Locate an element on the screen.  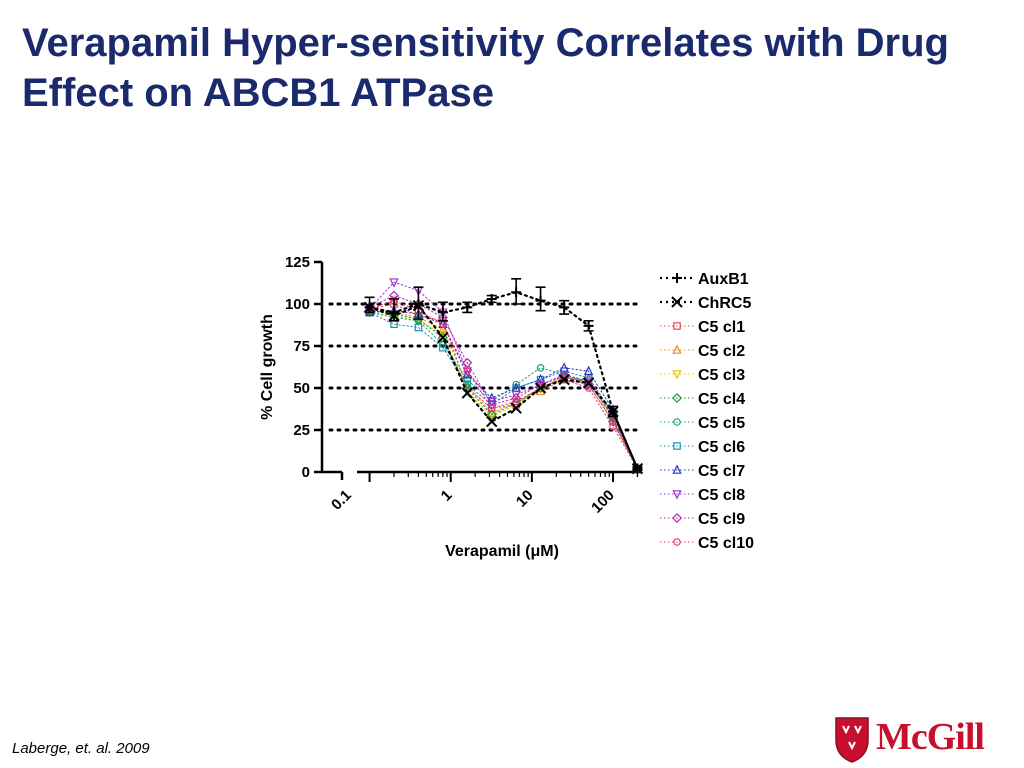
legend-label: C5 cl3 is located at coordinates (721, 375).